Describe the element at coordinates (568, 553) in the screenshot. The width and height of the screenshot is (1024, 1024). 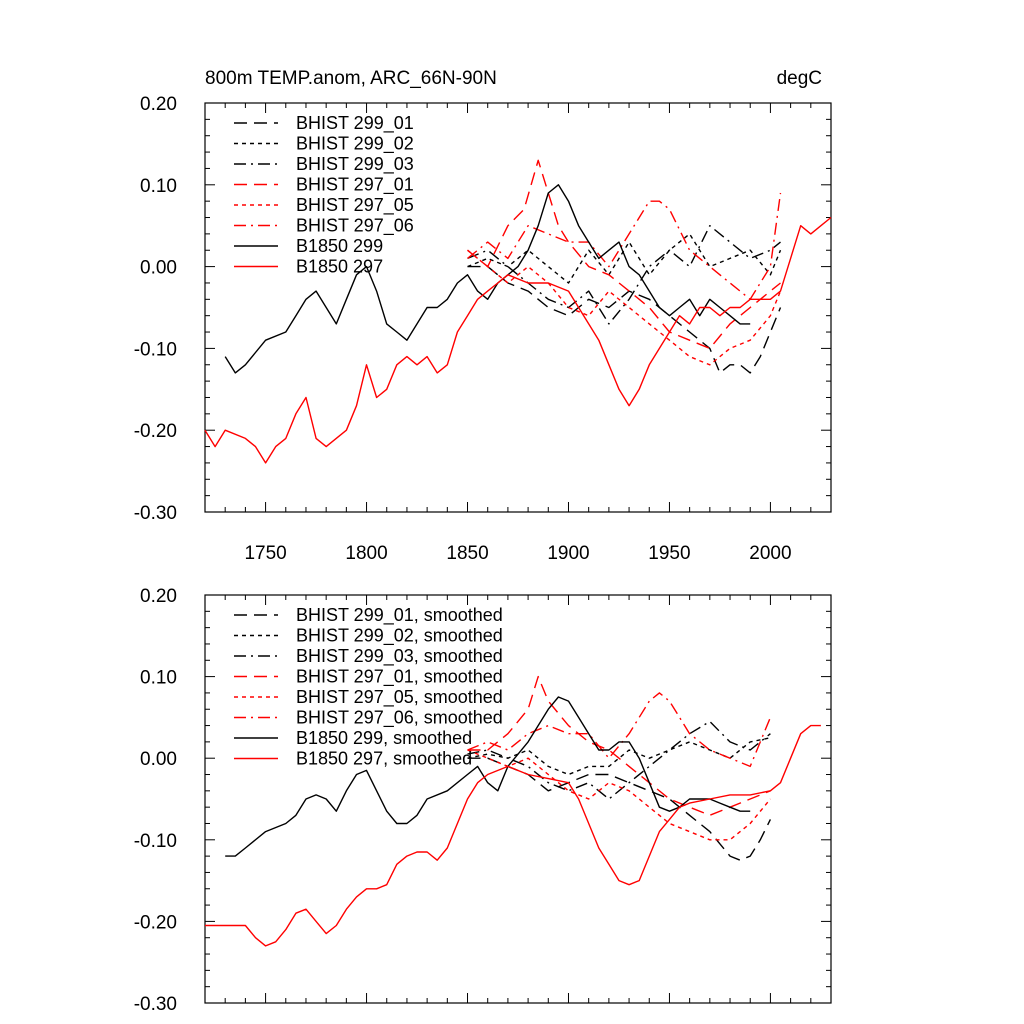
I see `x-tick-label: 1900` at that location.